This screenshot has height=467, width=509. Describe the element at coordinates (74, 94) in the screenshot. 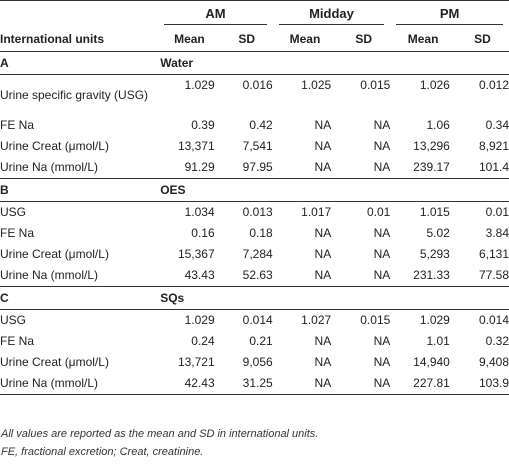

I see `row-label: Urine specific gravity (USG)` at that location.